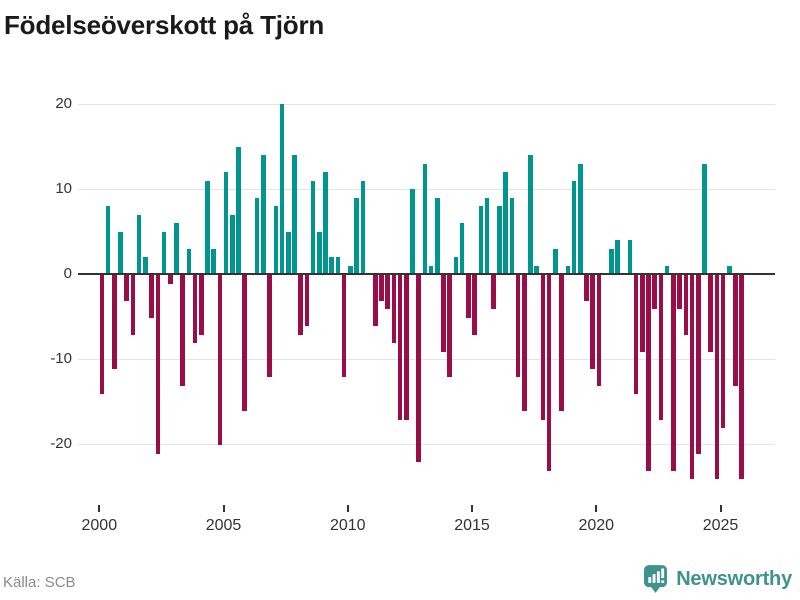  What do you see at coordinates (472, 525) in the screenshot?
I see `x-tick-label: 2015` at bounding box center [472, 525].